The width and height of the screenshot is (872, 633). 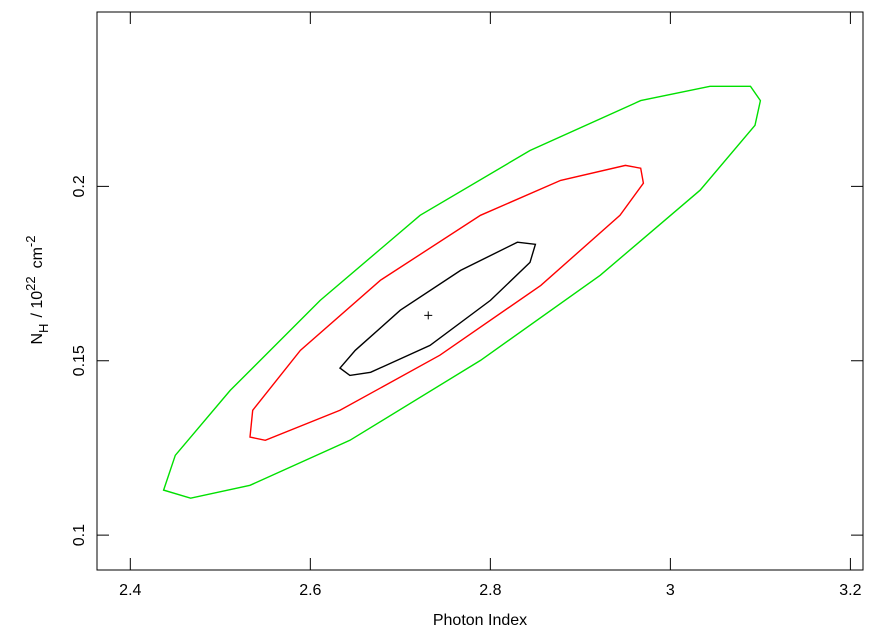 What do you see at coordinates (43, 328) in the screenshot?
I see `y-label-sub: H` at bounding box center [43, 328].